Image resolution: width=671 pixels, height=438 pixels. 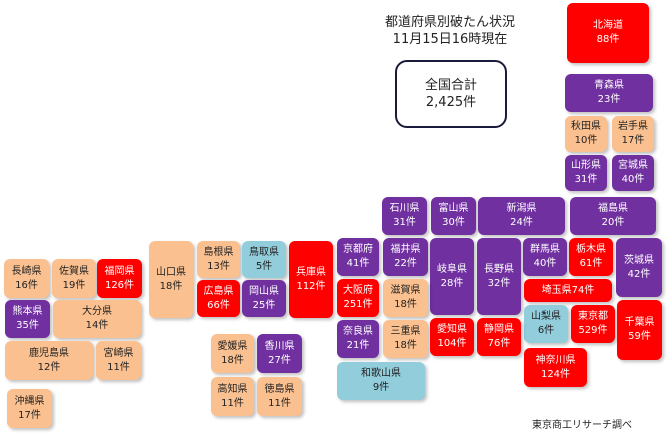 What do you see at coordinates (27, 319) in the screenshot?
I see `prefecture-tile: 熊本県 35件` at bounding box center [27, 319].